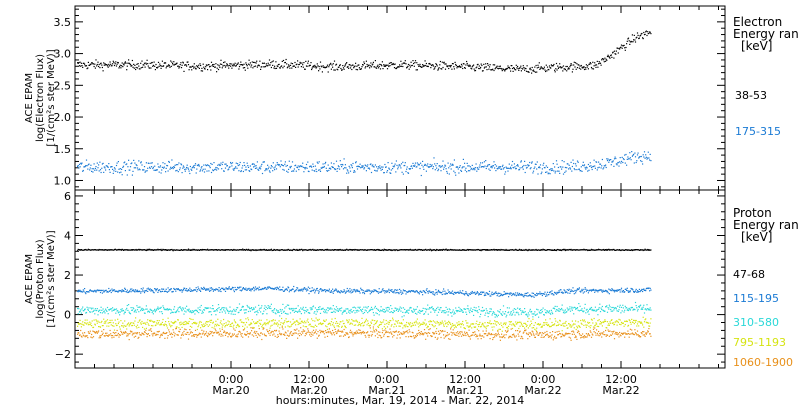  What do you see at coordinates (309, 379) in the screenshot?
I see `xtick-time-label: 12:00` at bounding box center [309, 379].